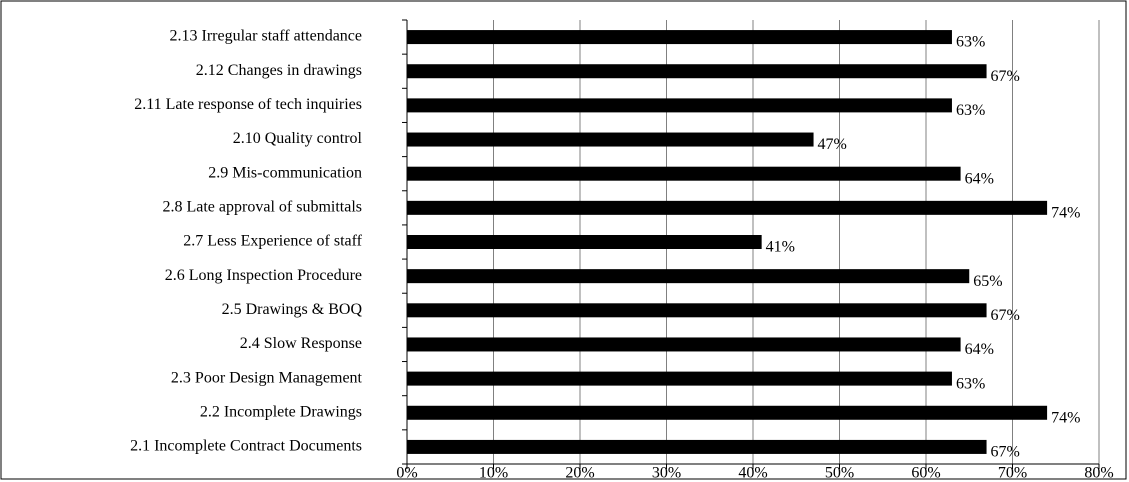 Image resolution: width=1129 pixels, height=482 pixels. Describe the element at coordinates (780, 247) in the screenshot. I see `value-label: 41%` at that location.